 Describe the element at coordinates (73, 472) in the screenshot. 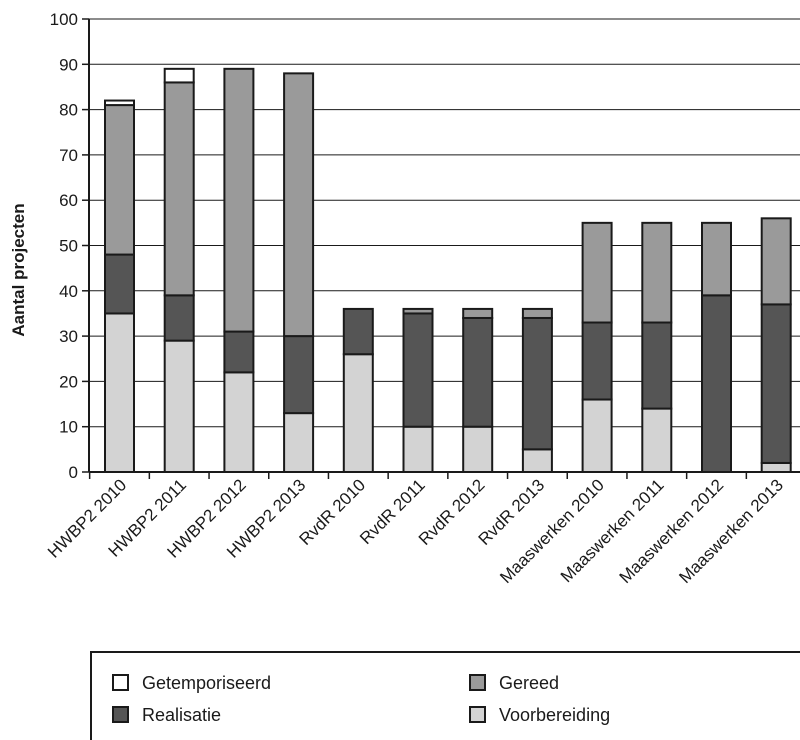

I see `y-tick-label: 0` at that location.